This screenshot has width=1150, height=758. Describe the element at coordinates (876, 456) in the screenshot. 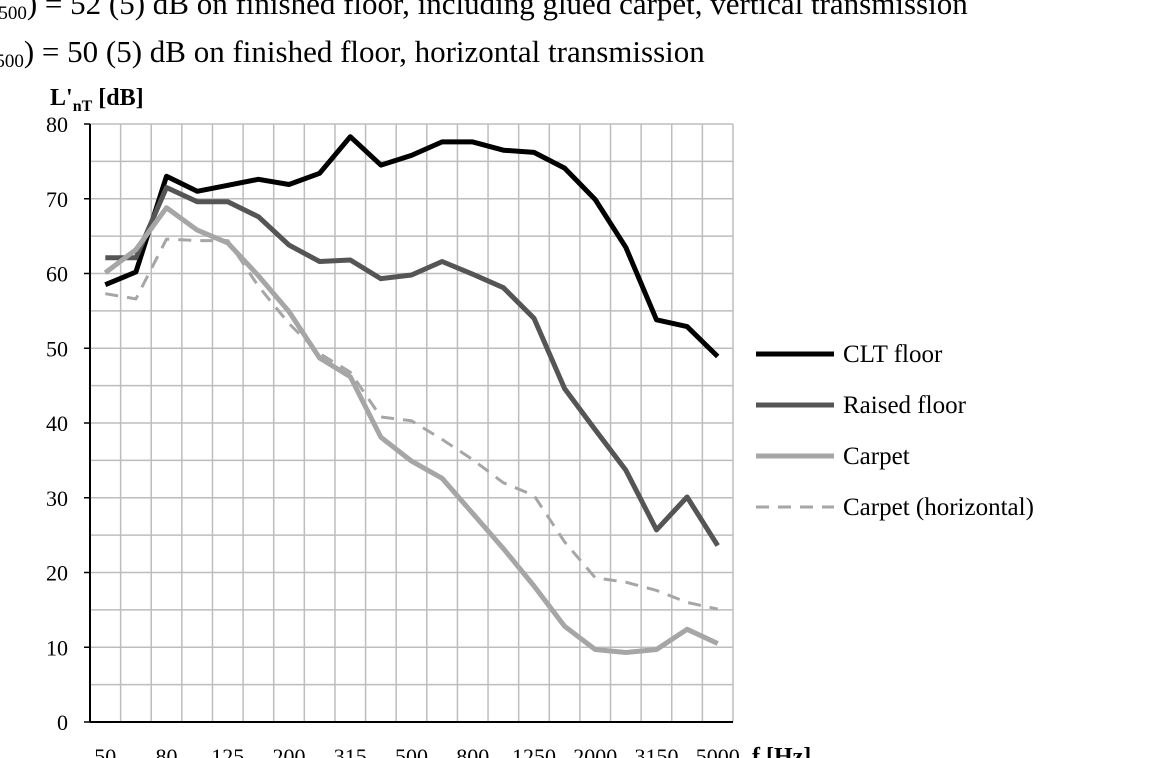

I see `legend-label-carpet: Carpet` at that location.